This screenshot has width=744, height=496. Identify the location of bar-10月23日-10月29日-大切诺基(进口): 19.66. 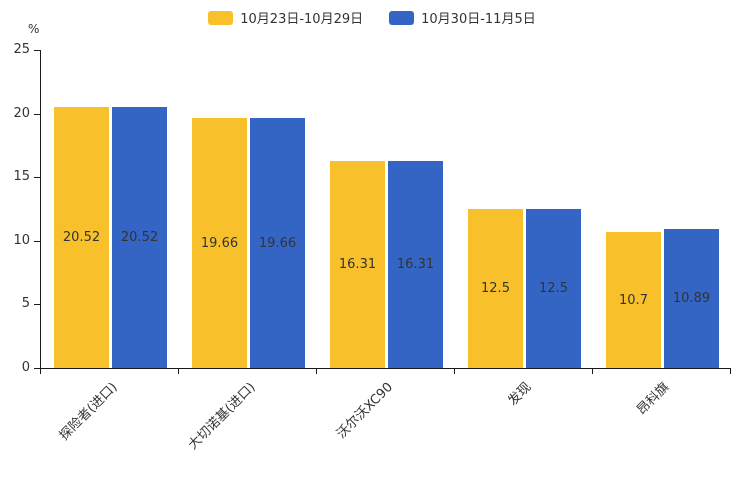
(219, 243).